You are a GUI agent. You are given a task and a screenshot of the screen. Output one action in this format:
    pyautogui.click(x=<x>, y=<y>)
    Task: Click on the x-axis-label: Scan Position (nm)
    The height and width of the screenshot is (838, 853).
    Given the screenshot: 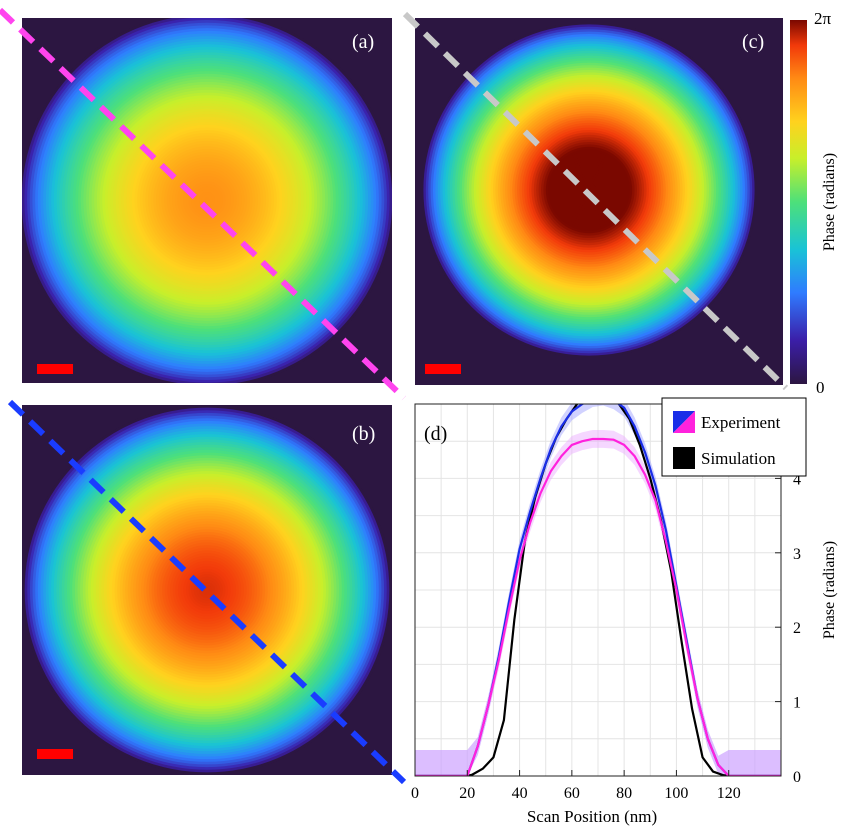 What is the action you would take?
    pyautogui.click(x=592, y=816)
    